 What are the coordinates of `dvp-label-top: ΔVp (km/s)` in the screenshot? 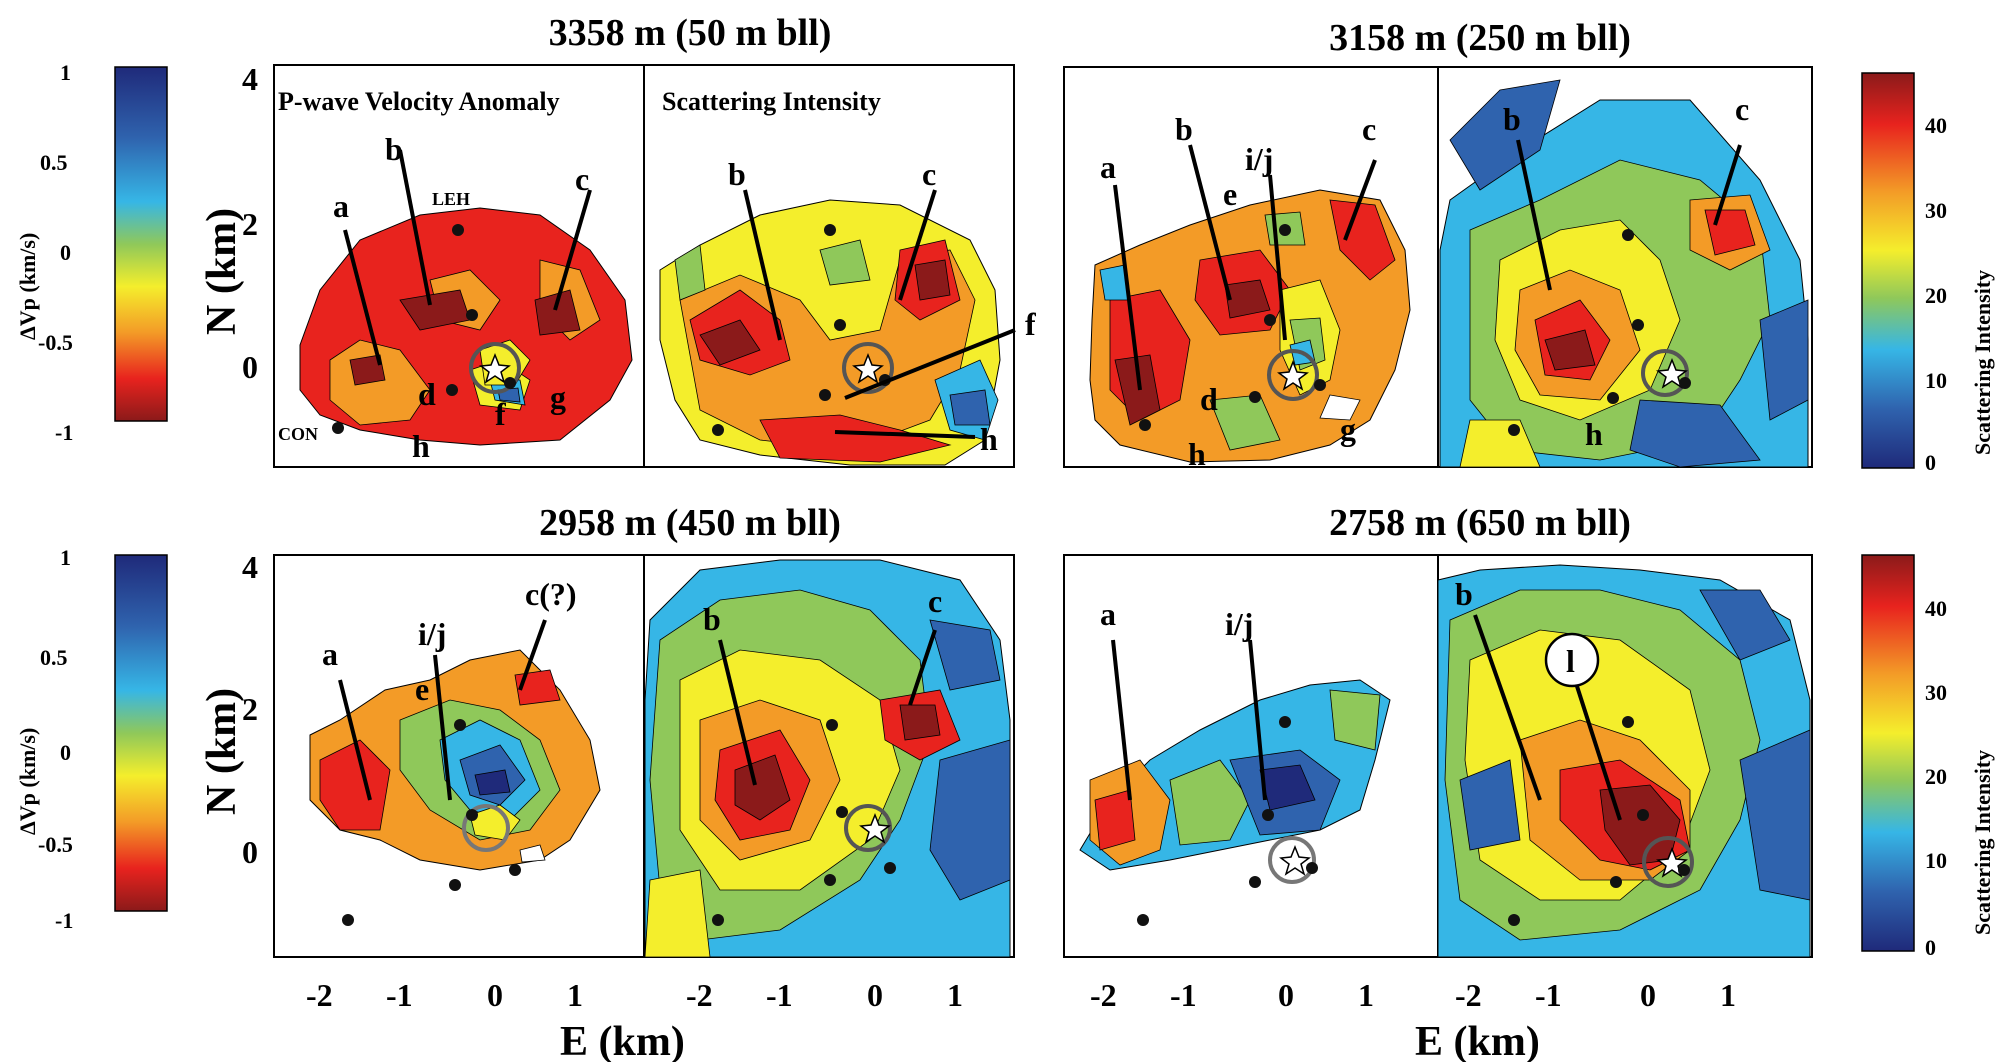 It's located at (27, 286).